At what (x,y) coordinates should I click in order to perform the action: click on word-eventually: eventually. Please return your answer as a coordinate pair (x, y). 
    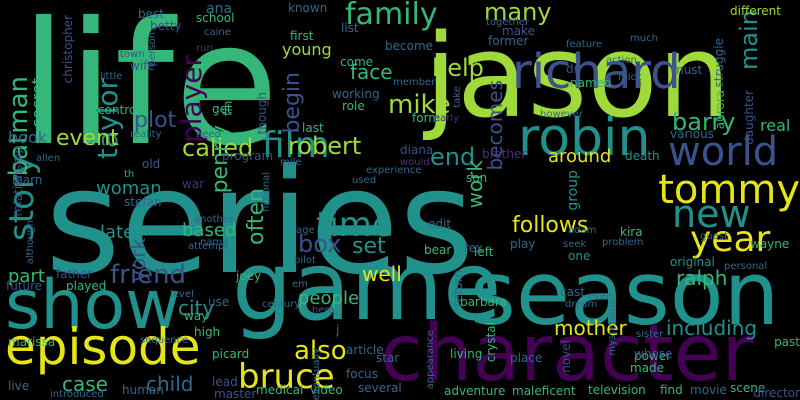
    Looking at the image, I should click on (316, 373).